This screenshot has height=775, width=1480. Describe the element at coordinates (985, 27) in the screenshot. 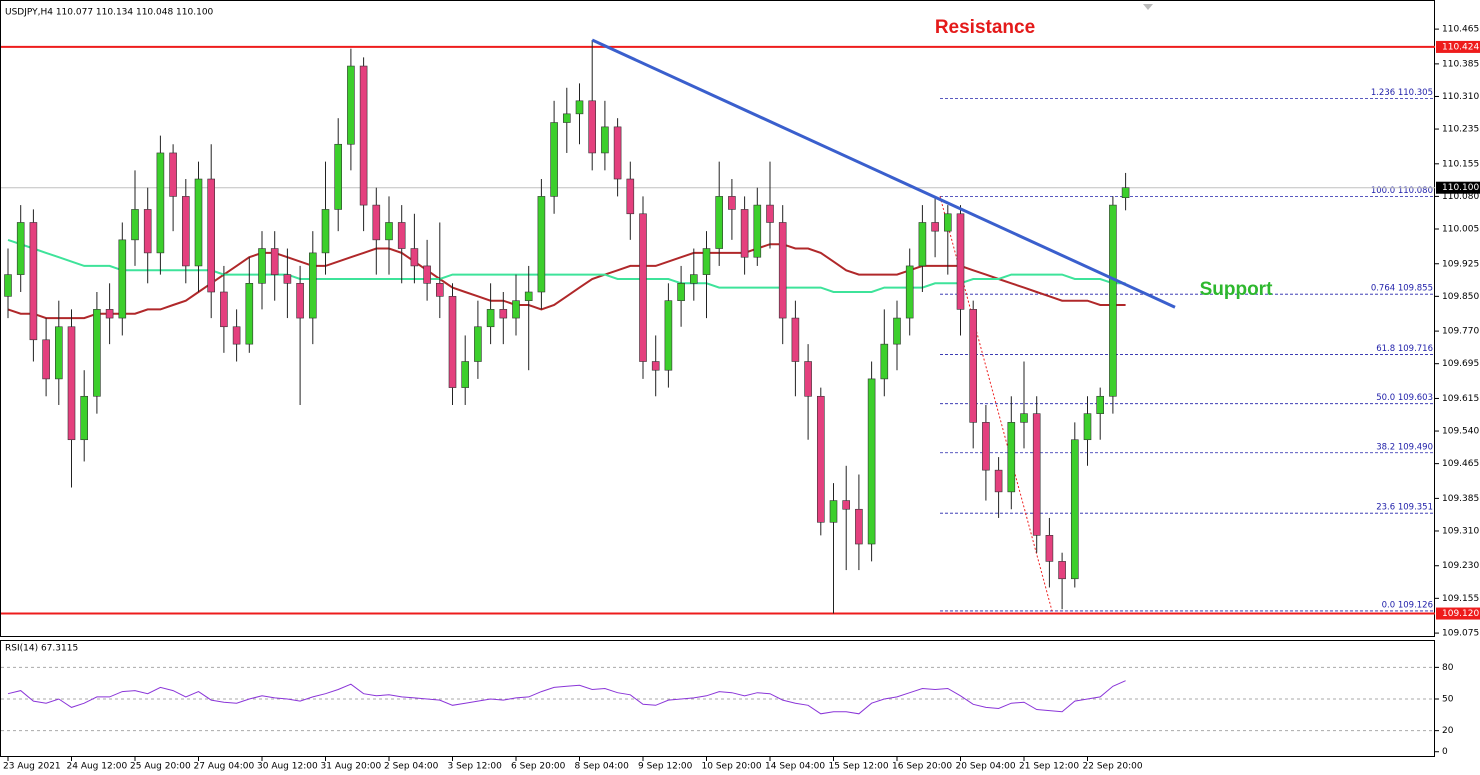

I see `resistance-label: Resistance` at that location.